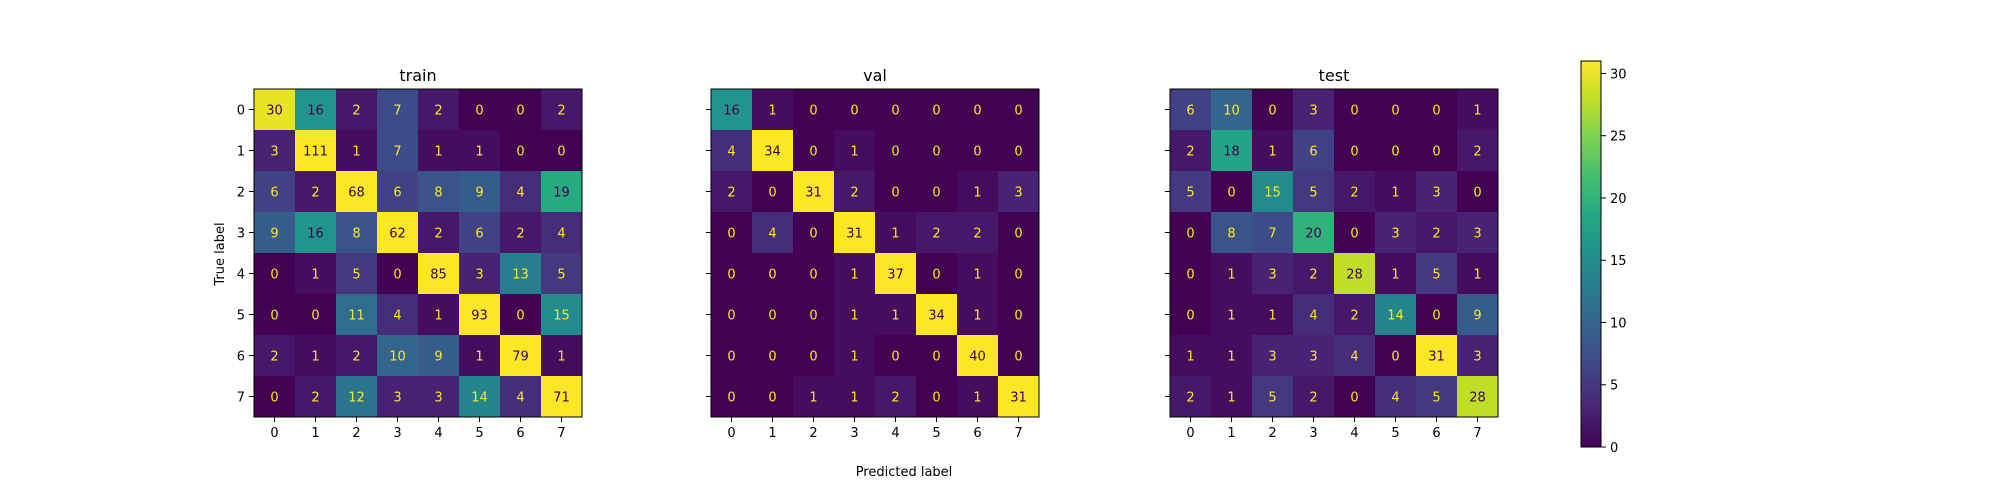 This screenshot has width=2000, height=500. What do you see at coordinates (315, 152) in the screenshot?
I see `cell-value-label: 111` at bounding box center [315, 152].